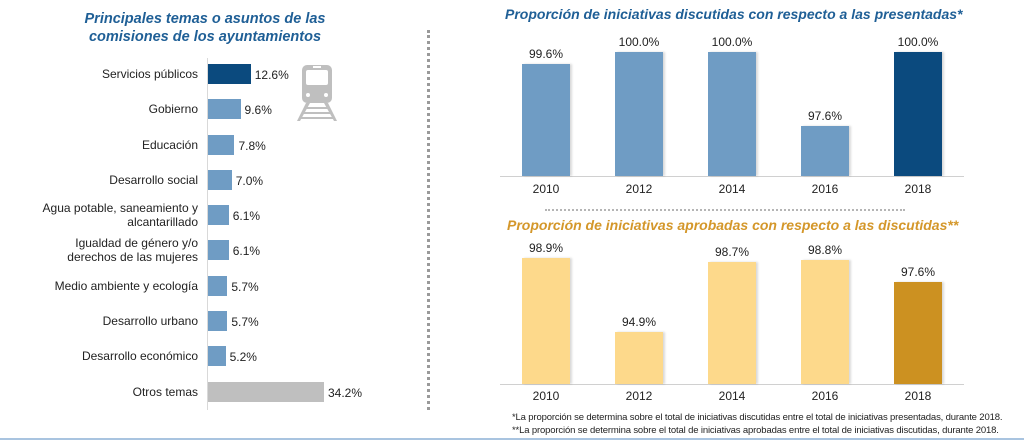 The width and height of the screenshot is (1024, 441). I want to click on category-label-line: Servicios públicos, so click(149, 74).